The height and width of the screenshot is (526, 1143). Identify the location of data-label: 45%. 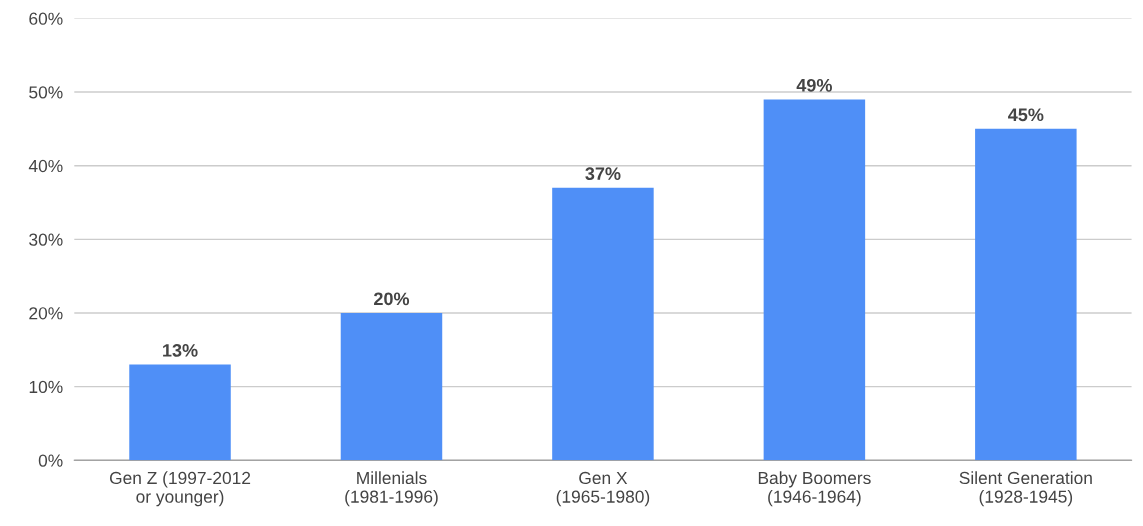
(1026, 115).